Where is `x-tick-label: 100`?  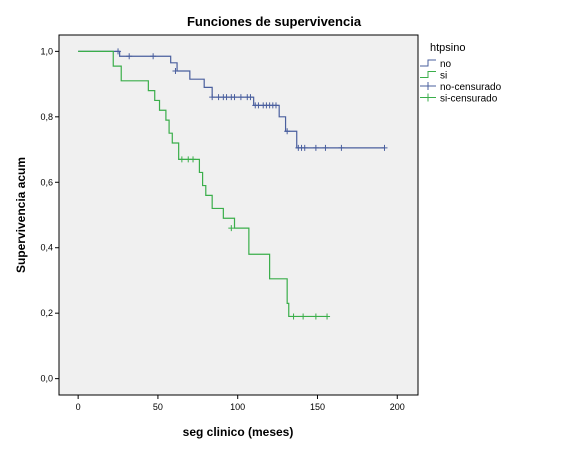 x-tick-label: 100 is located at coordinates (237, 407).